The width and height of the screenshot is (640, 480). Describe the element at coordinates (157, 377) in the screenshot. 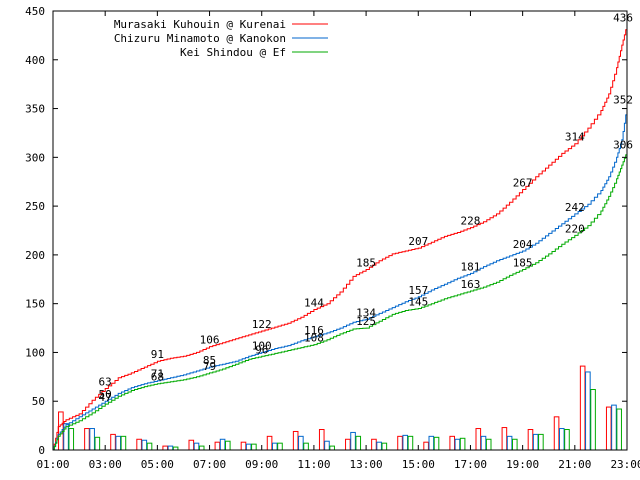

I see `data-label: 68` at that location.